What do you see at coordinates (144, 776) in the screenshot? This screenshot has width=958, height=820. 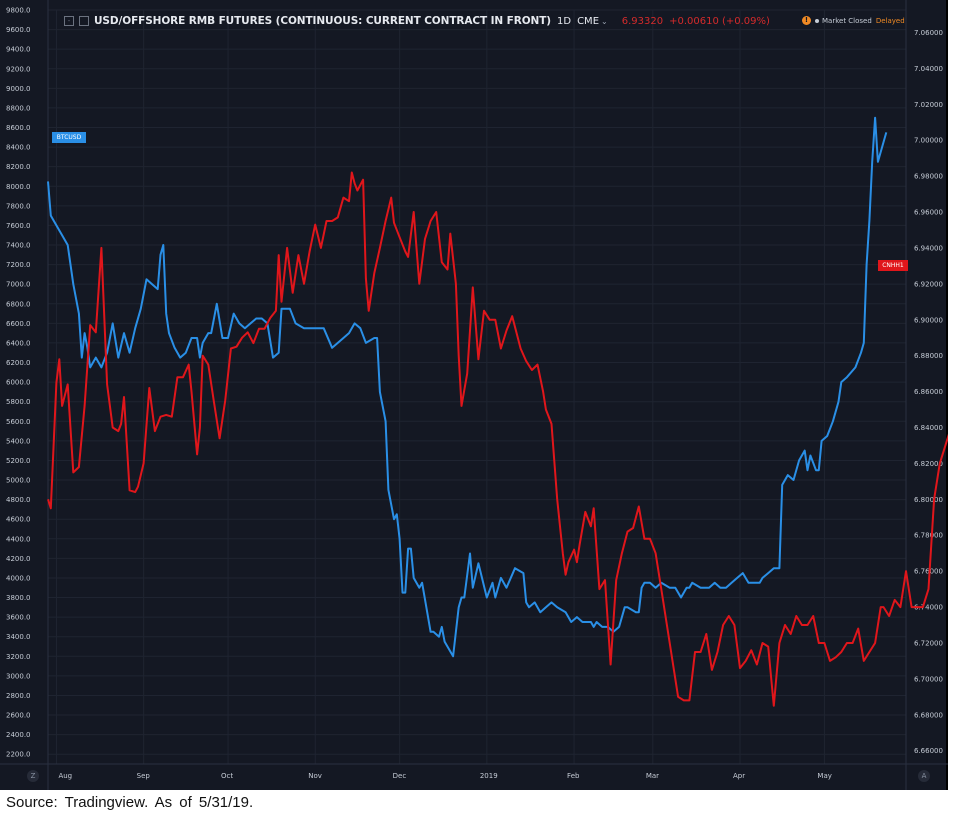 I see `time-axis-tick-label: Sep` at bounding box center [144, 776].